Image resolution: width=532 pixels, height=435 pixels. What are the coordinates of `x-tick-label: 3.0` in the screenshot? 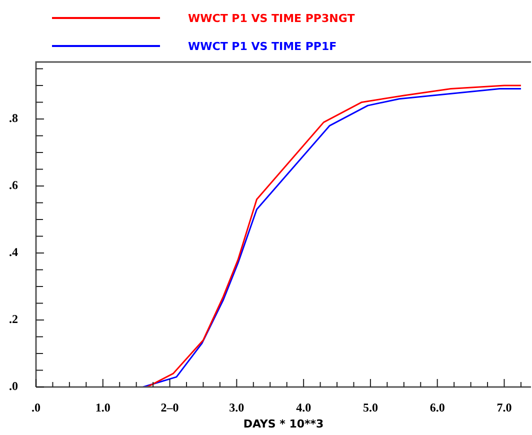 It's located at (236, 407).